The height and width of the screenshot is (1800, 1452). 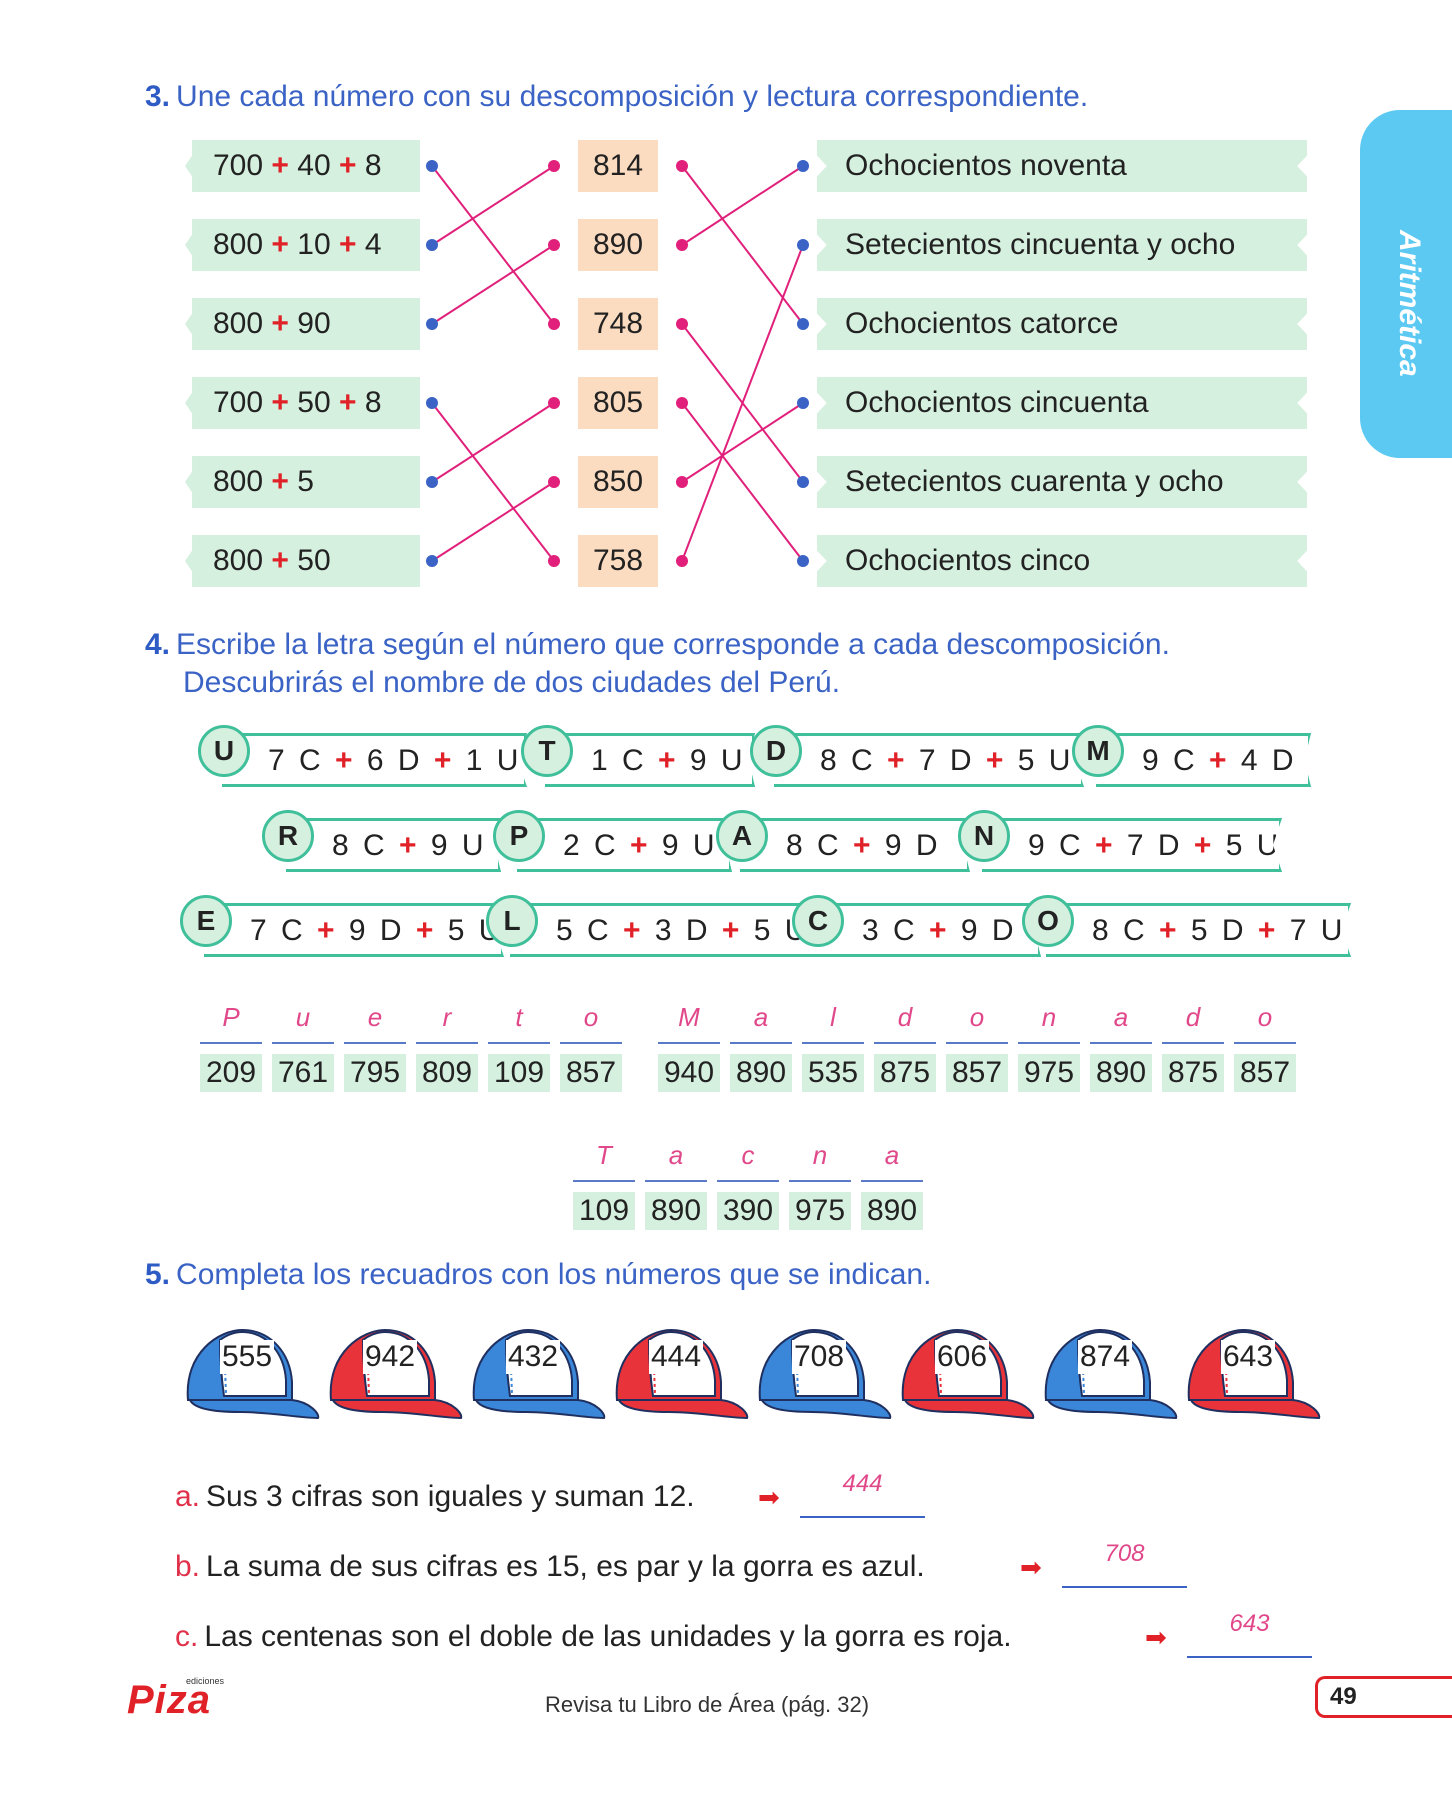 I want to click on word-tacna-answer-letter: n, so click(x=820, y=1155).